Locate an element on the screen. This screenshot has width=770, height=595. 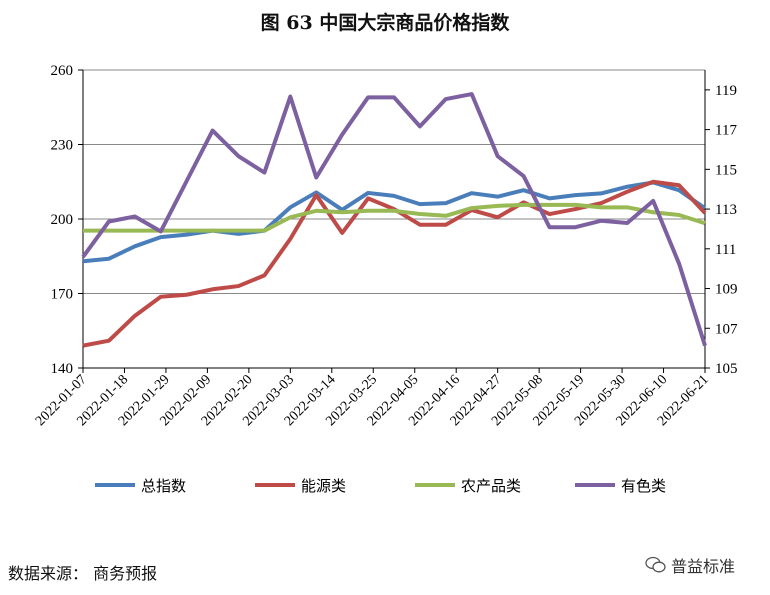
y-tick-label: 200 is located at coordinates (62, 220).